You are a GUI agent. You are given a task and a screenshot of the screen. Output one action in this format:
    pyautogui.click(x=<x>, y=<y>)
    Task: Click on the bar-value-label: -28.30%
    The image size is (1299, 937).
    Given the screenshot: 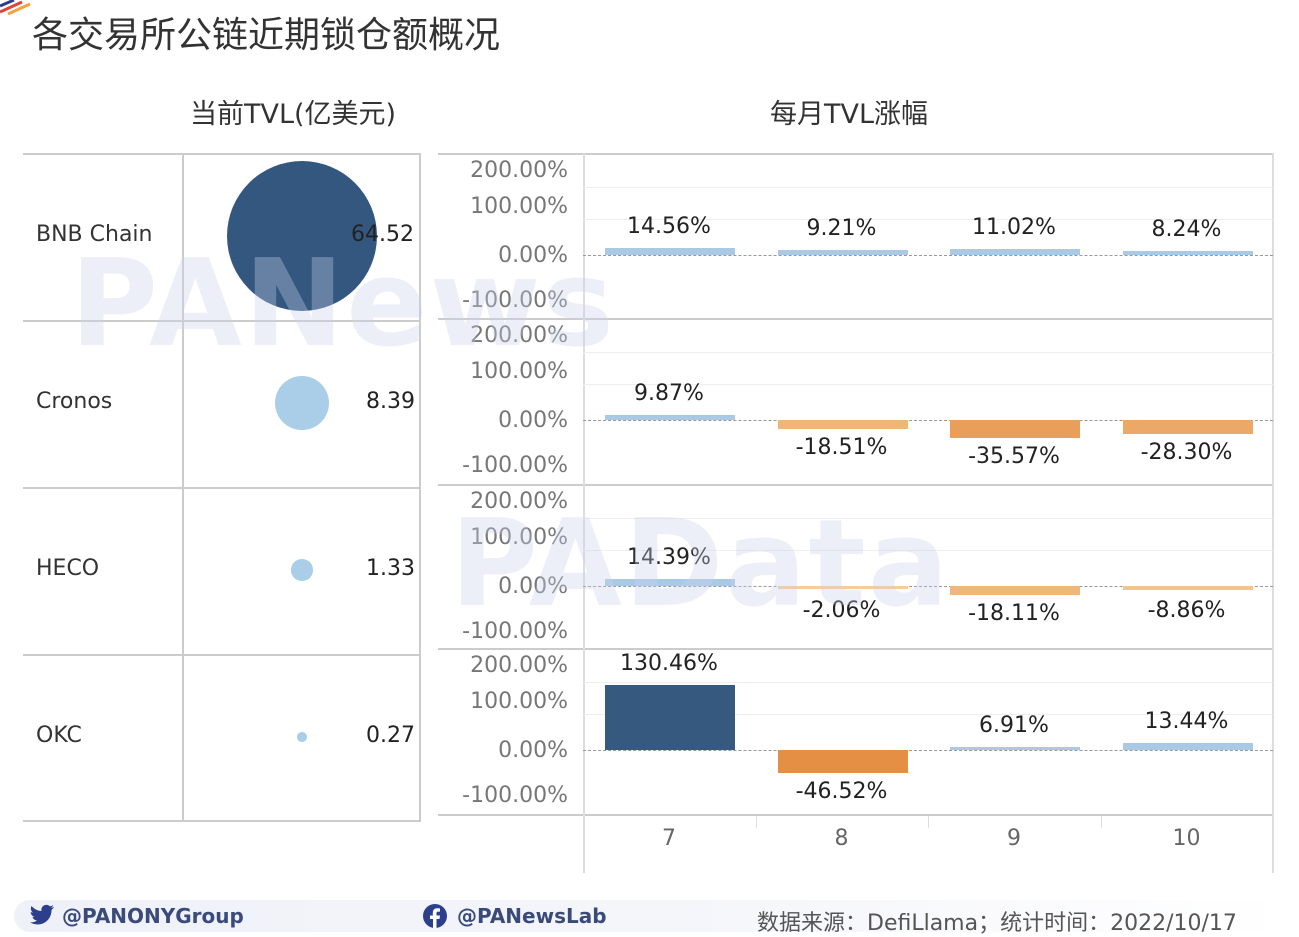 What is the action you would take?
    pyautogui.click(x=1186, y=453)
    